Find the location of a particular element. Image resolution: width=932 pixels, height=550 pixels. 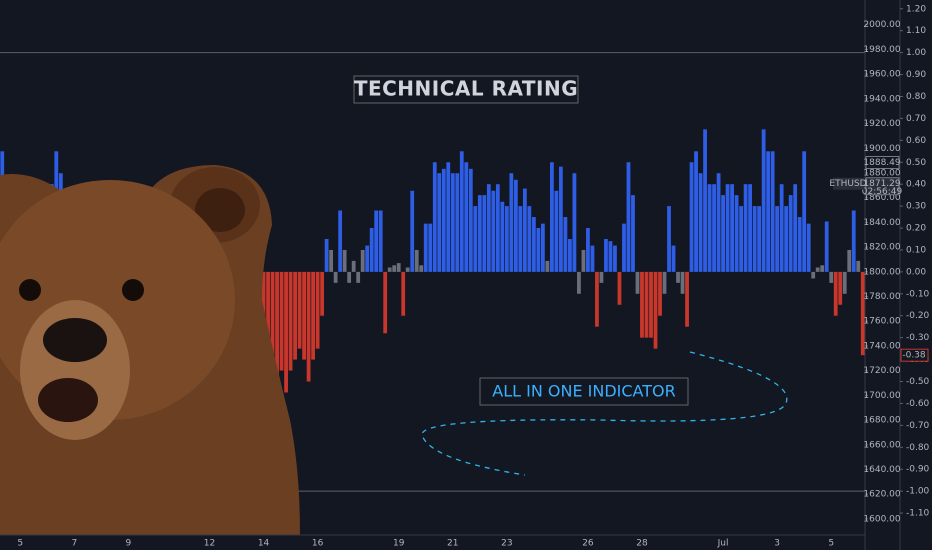

last-value-label: -0.38 is located at coordinates (914, 356).